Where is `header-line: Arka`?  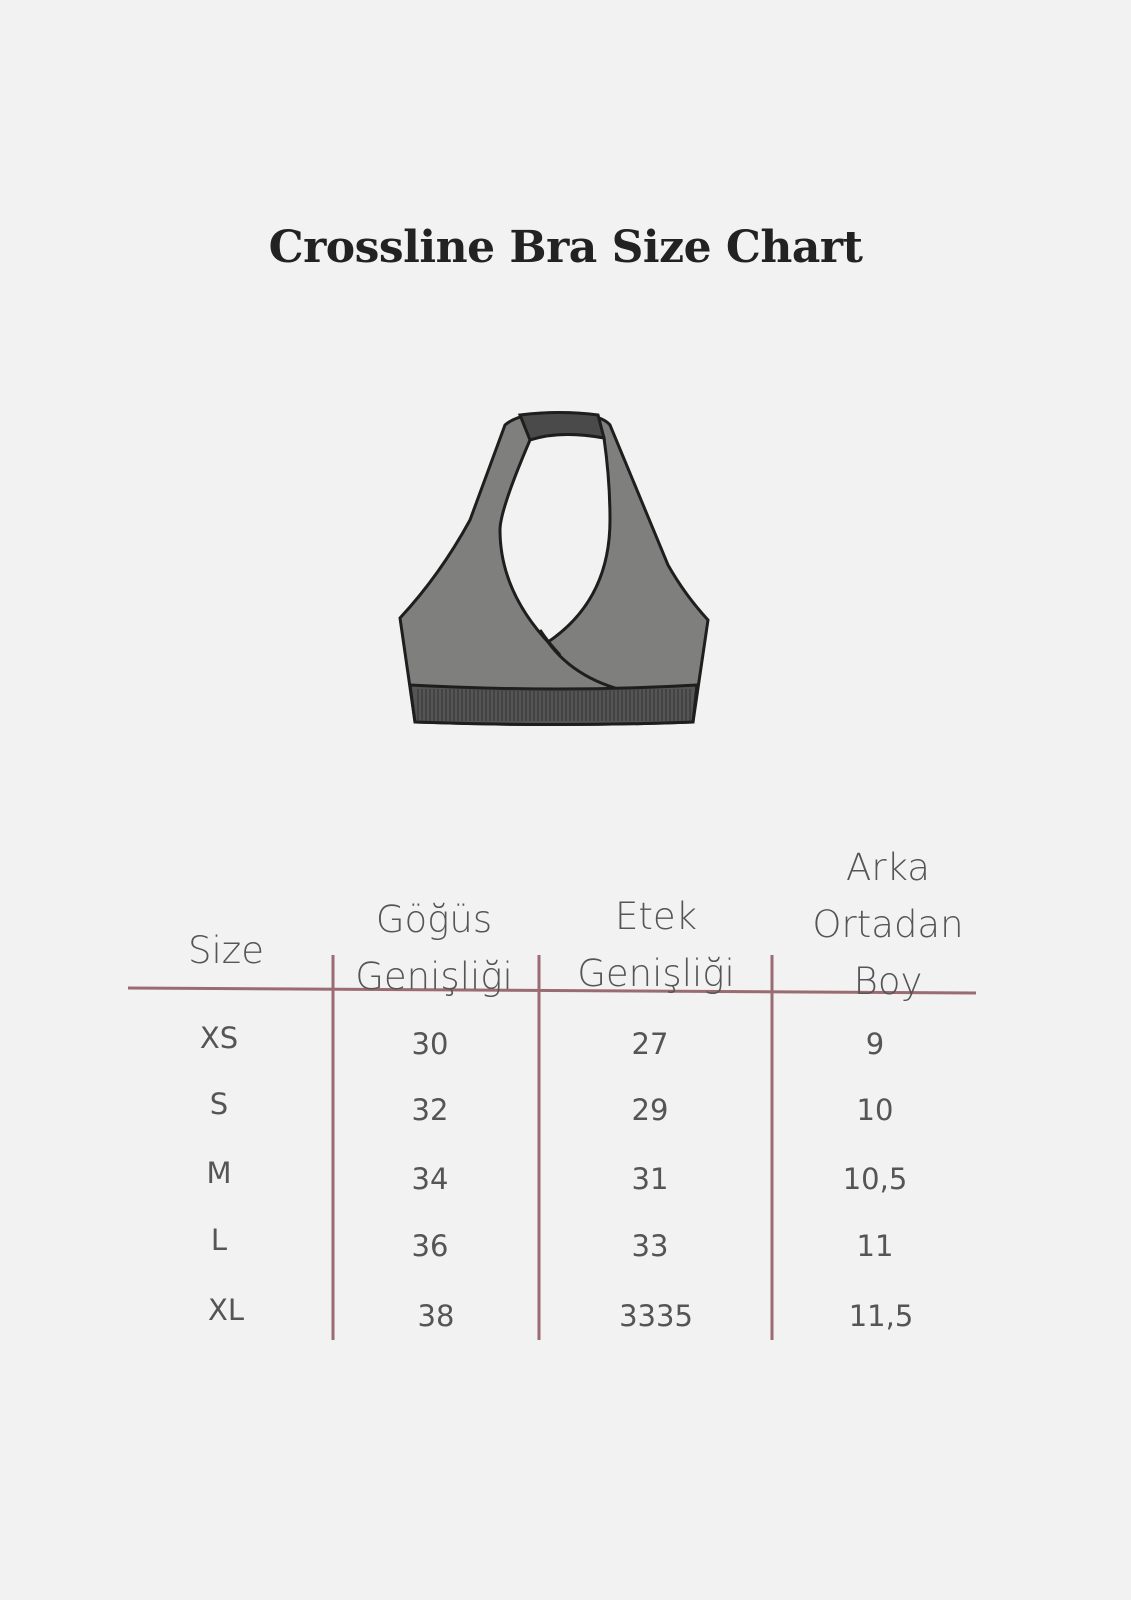 header-line: Arka is located at coordinates (888, 867).